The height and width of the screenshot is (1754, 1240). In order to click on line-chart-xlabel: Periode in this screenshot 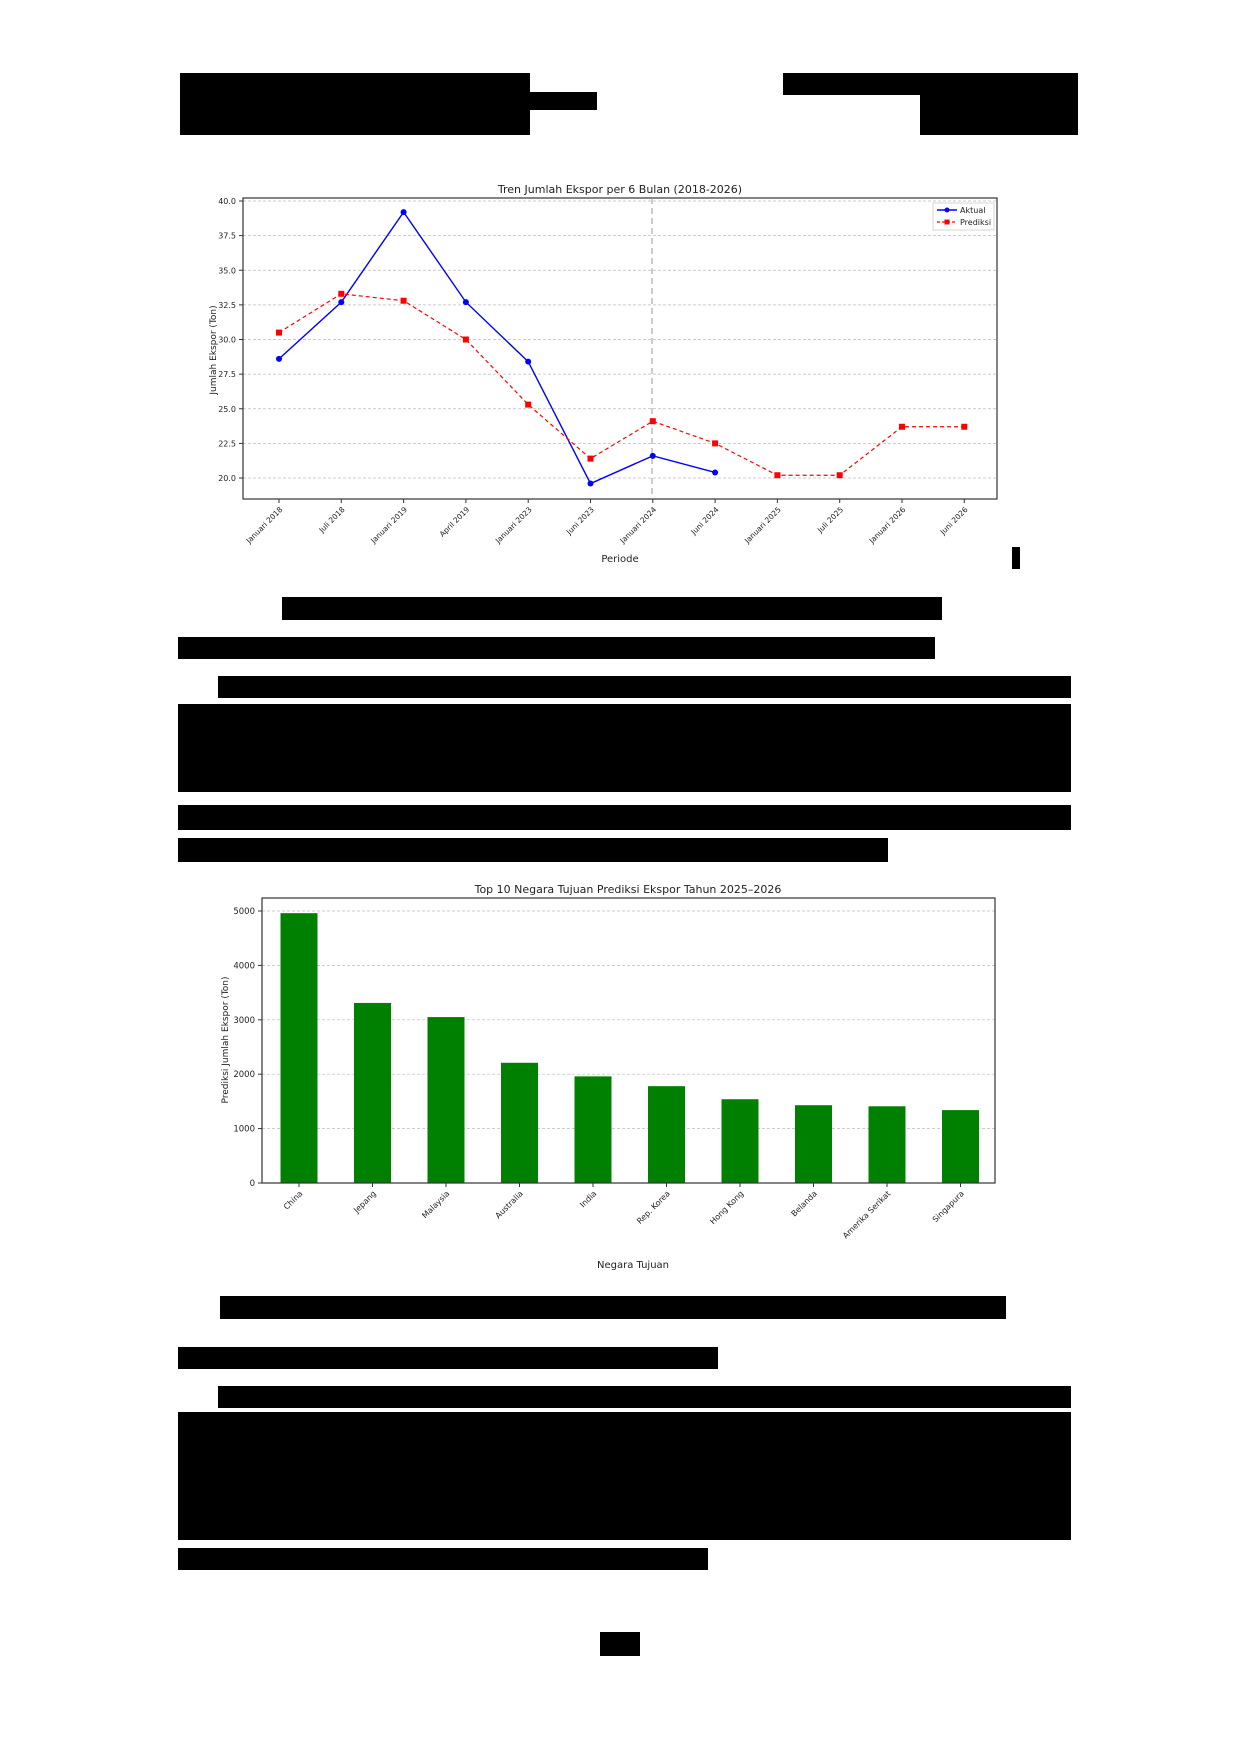, I will do `click(619, 559)`.